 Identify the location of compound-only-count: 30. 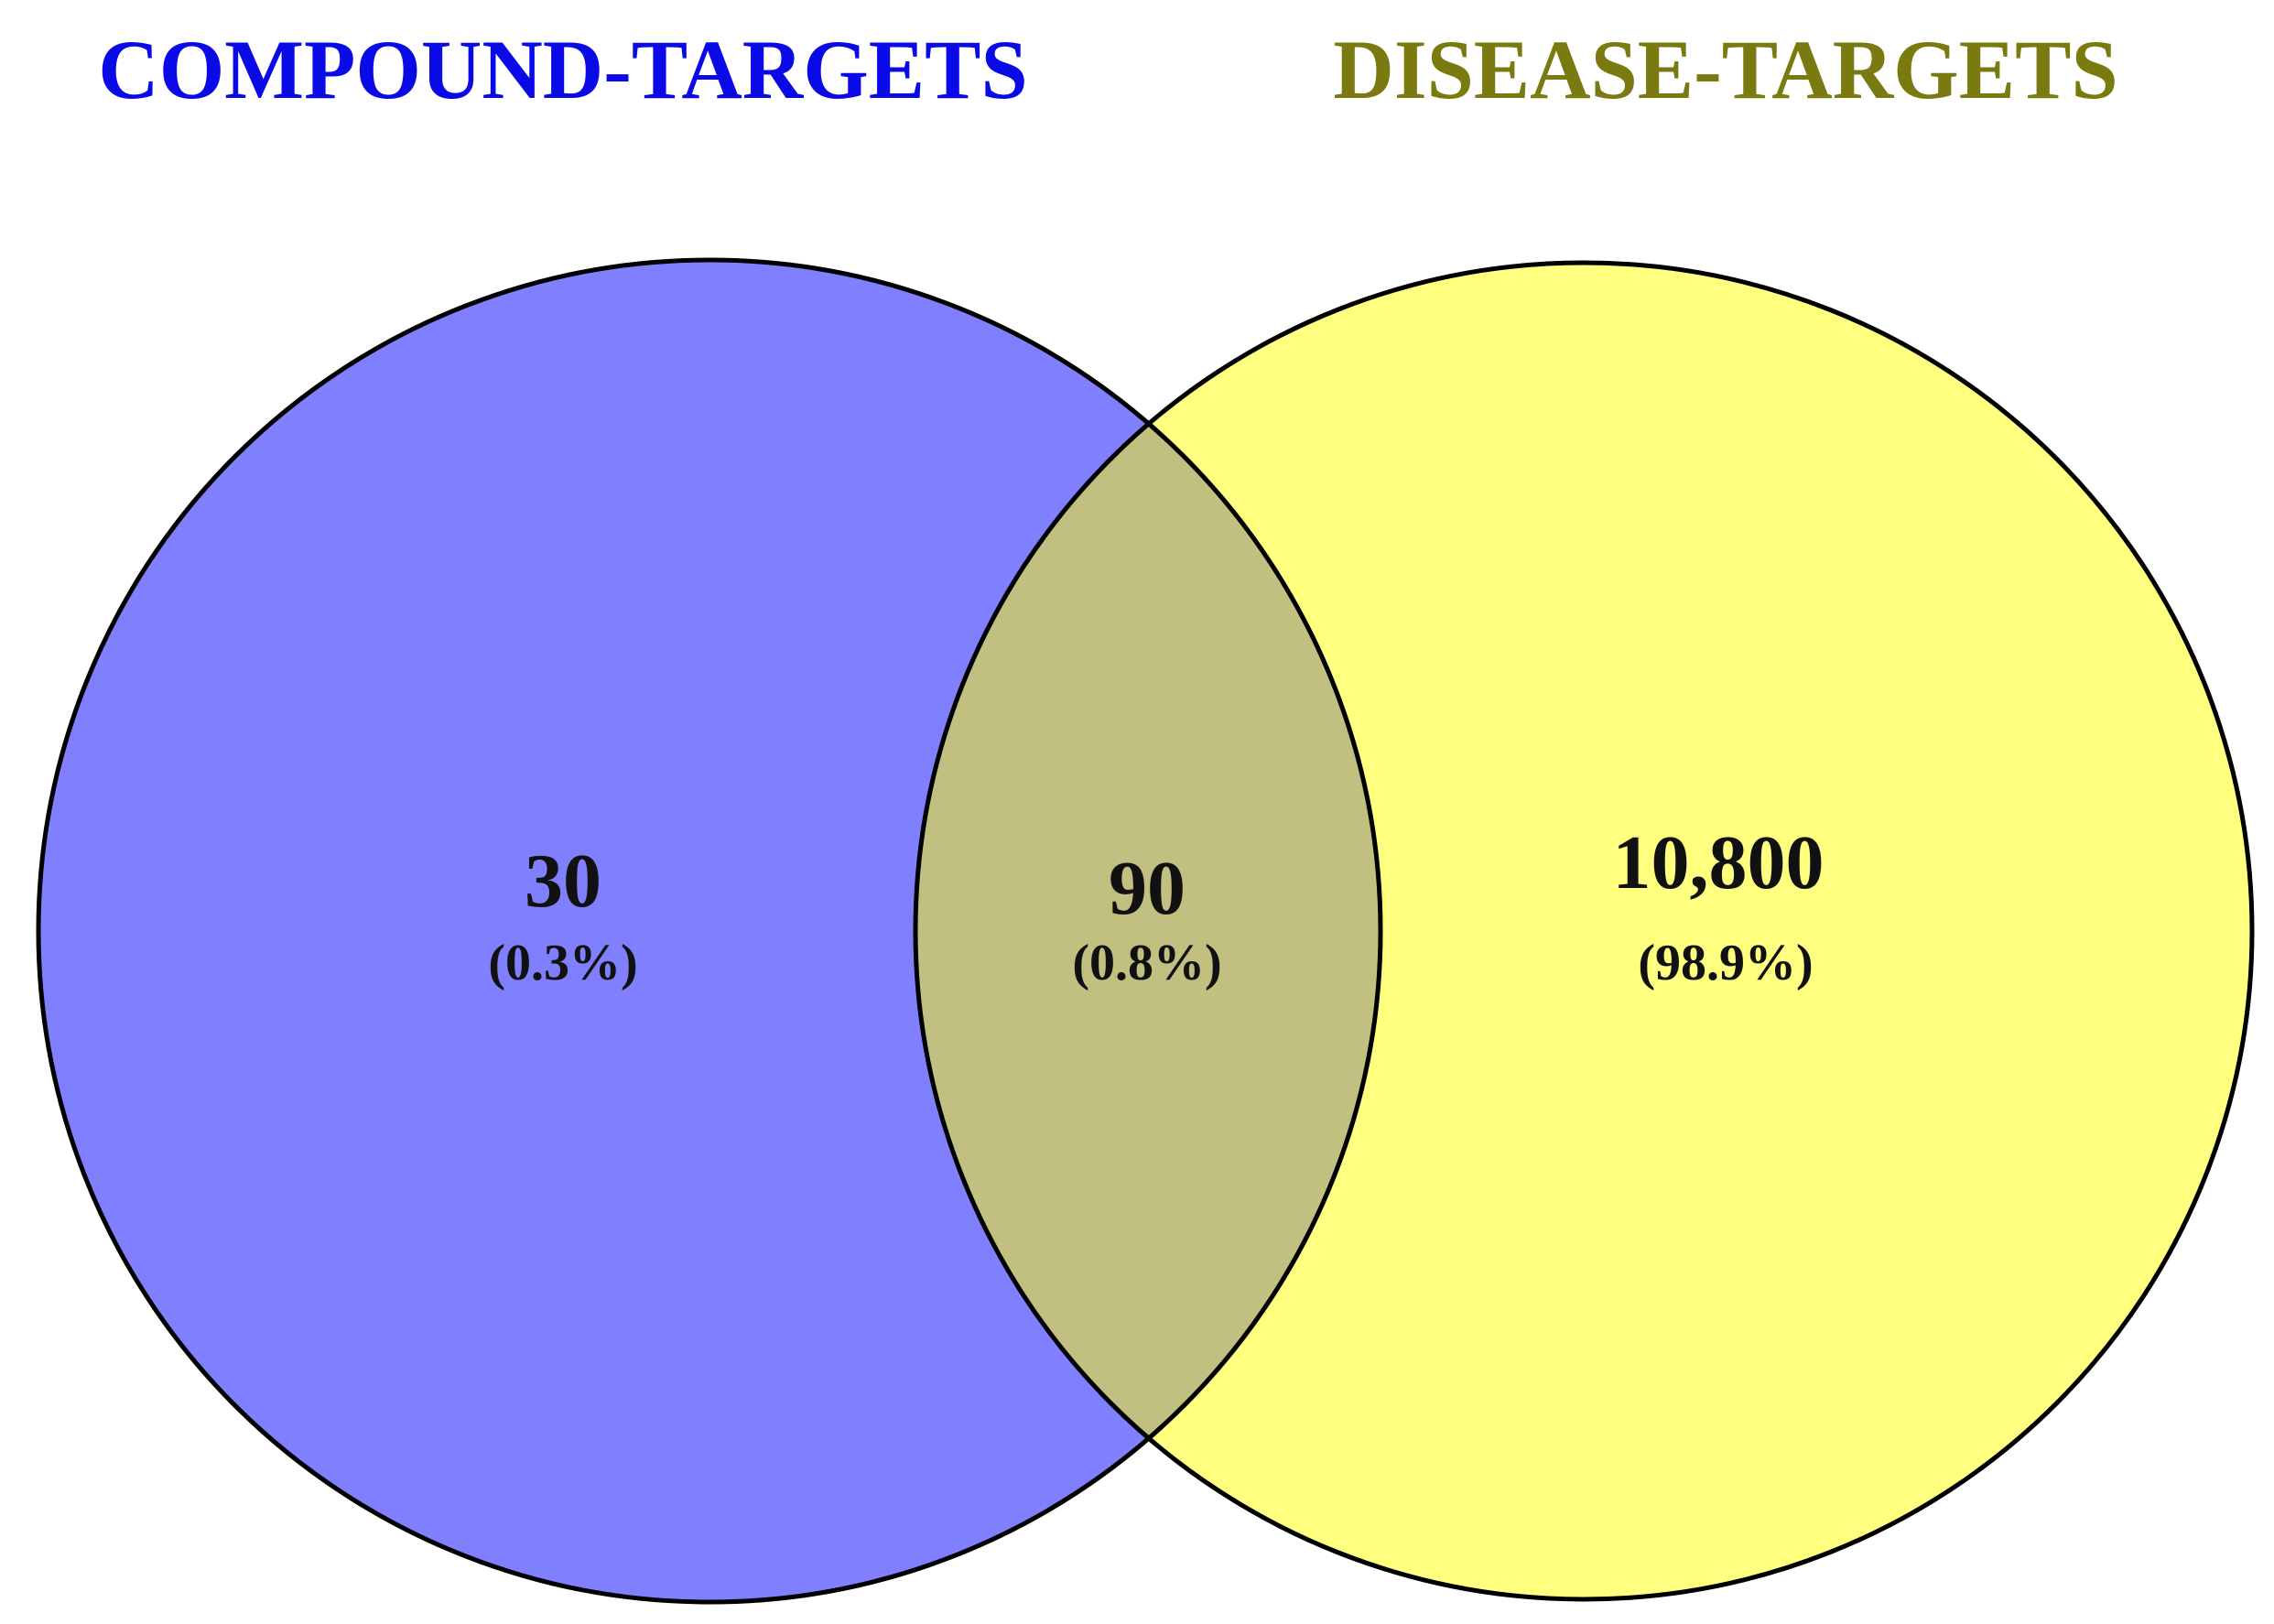
(563, 881).